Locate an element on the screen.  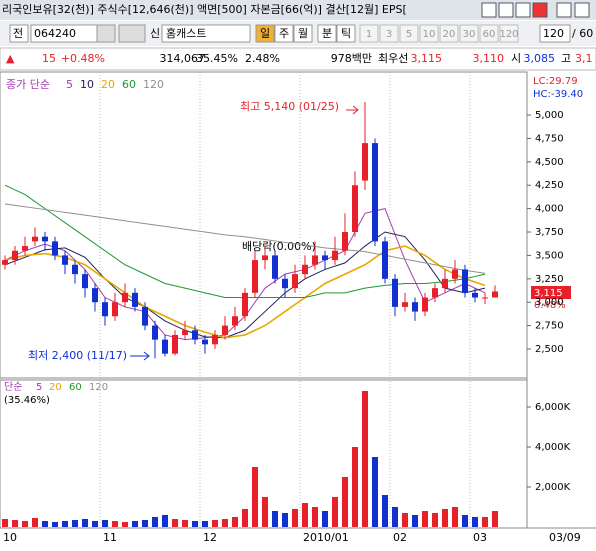
count-input is located at coordinates (555, 33).